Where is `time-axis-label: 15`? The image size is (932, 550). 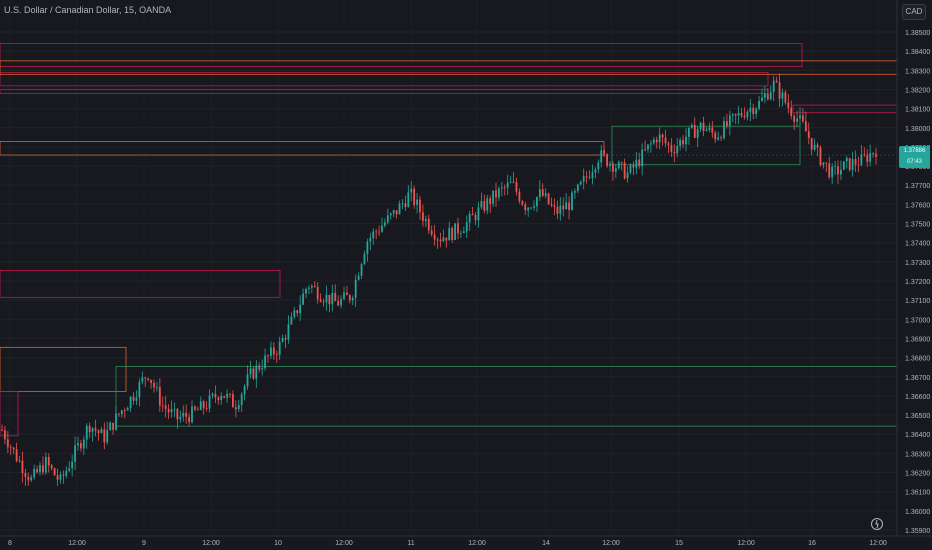
time-axis-label: 15 is located at coordinates (679, 543).